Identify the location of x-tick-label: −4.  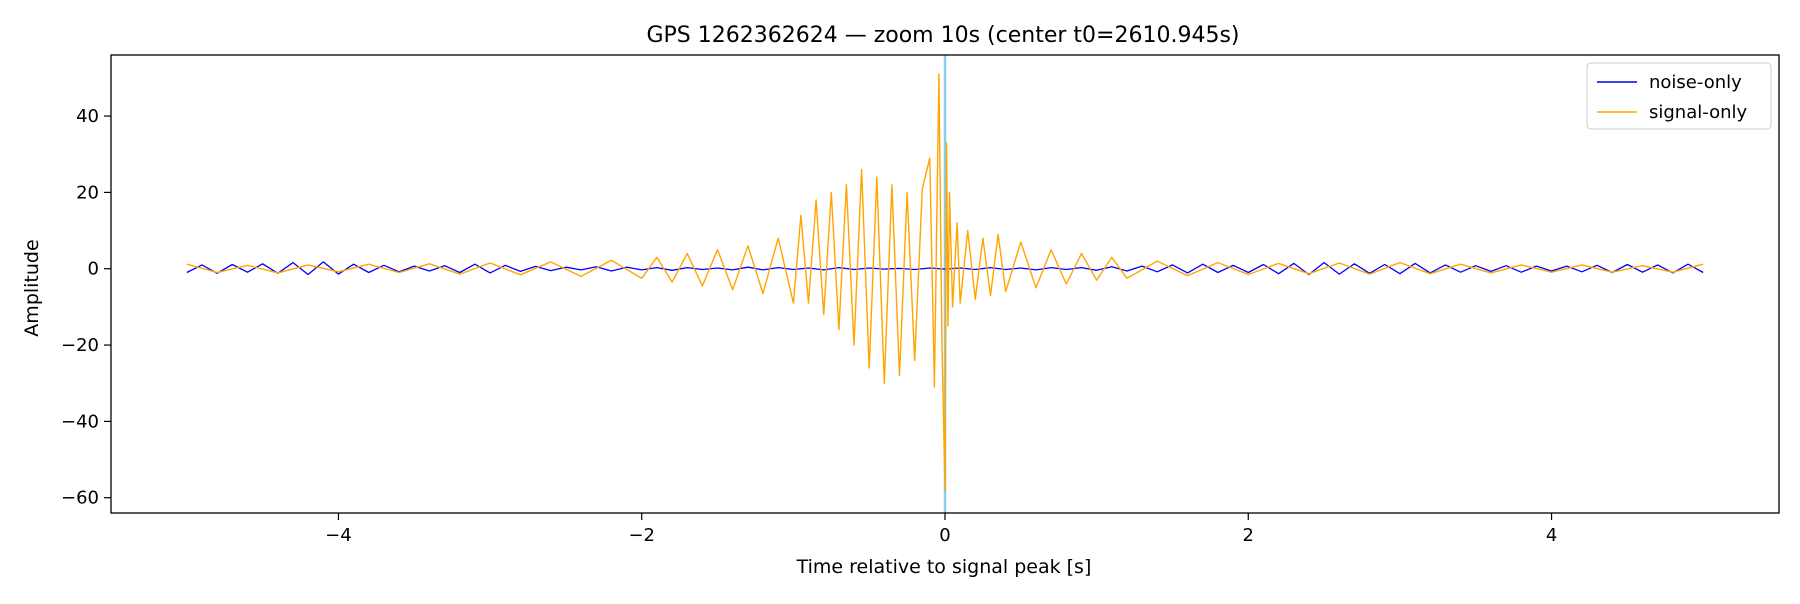
(338, 535).